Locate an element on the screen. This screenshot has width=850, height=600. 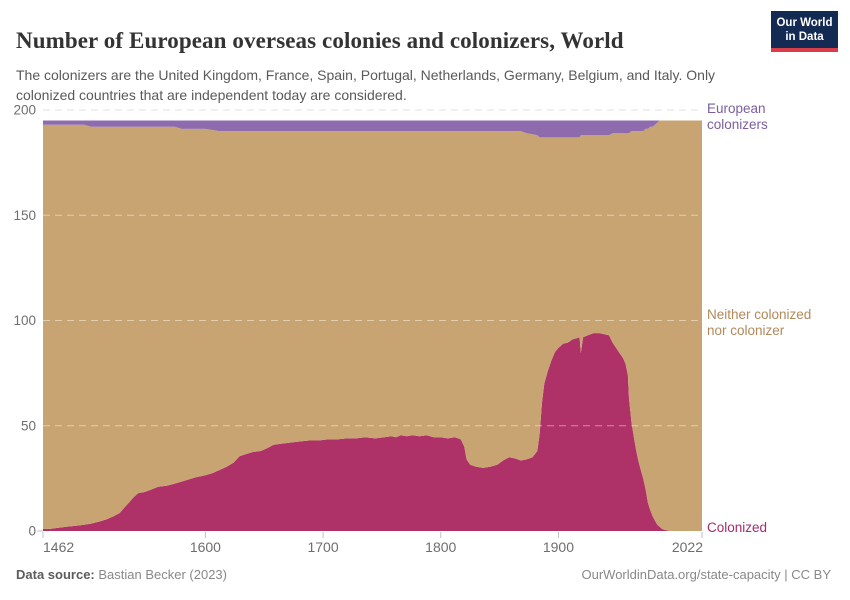
x-tick-label-1700: 1700 is located at coordinates (322, 547).